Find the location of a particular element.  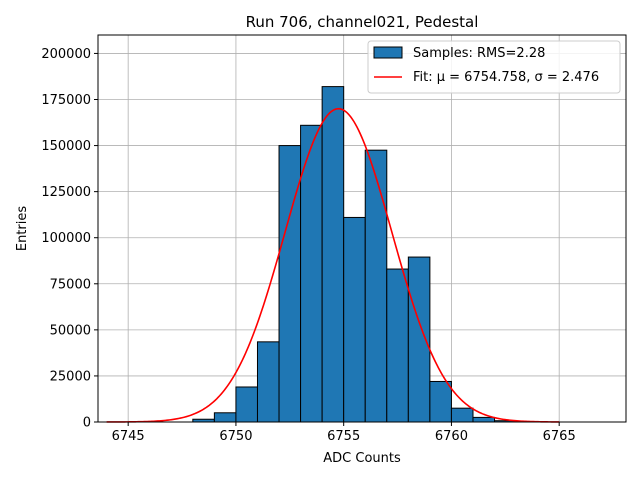

y-tick-label: 100000 is located at coordinates (66, 238).